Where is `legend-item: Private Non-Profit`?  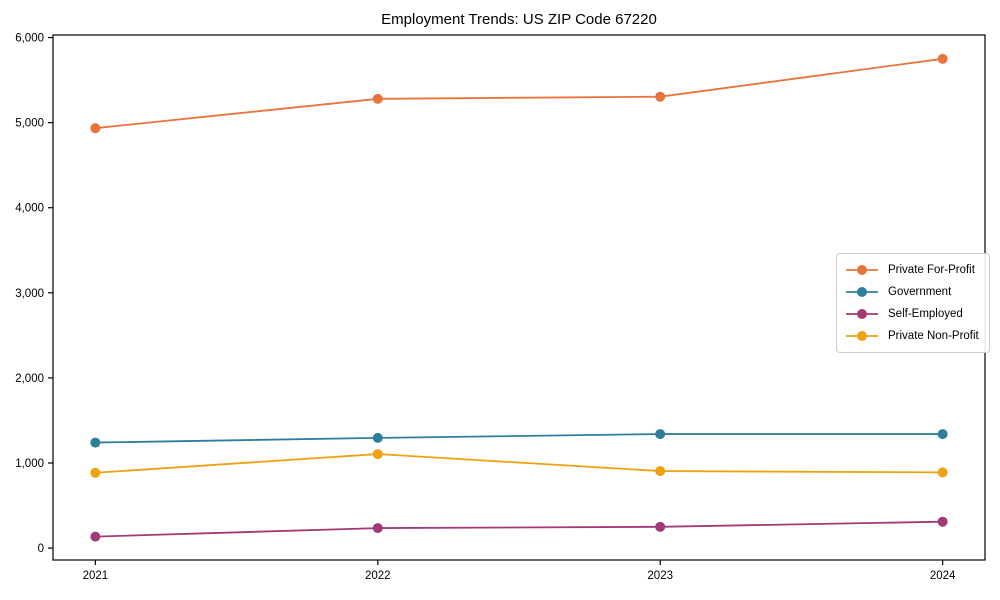 legend-item: Private Non-Profit is located at coordinates (912, 336).